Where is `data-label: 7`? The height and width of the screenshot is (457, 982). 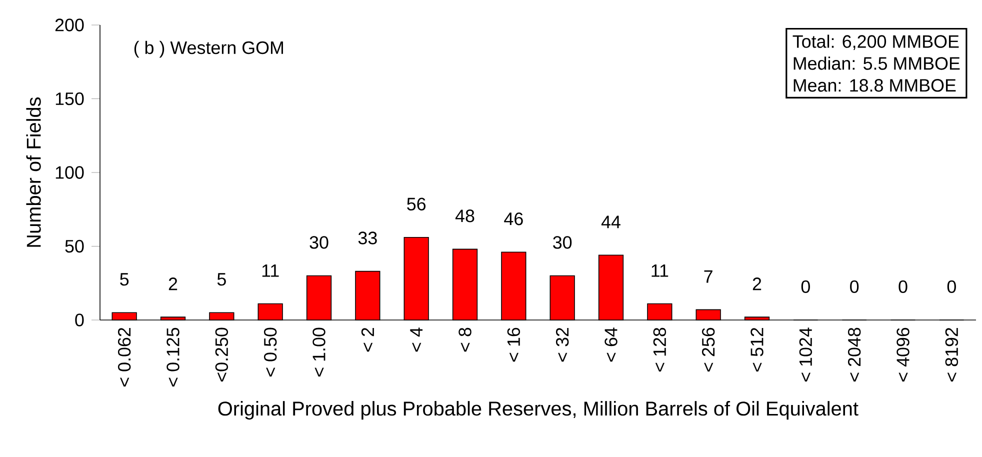 data-label: 7 is located at coordinates (708, 276).